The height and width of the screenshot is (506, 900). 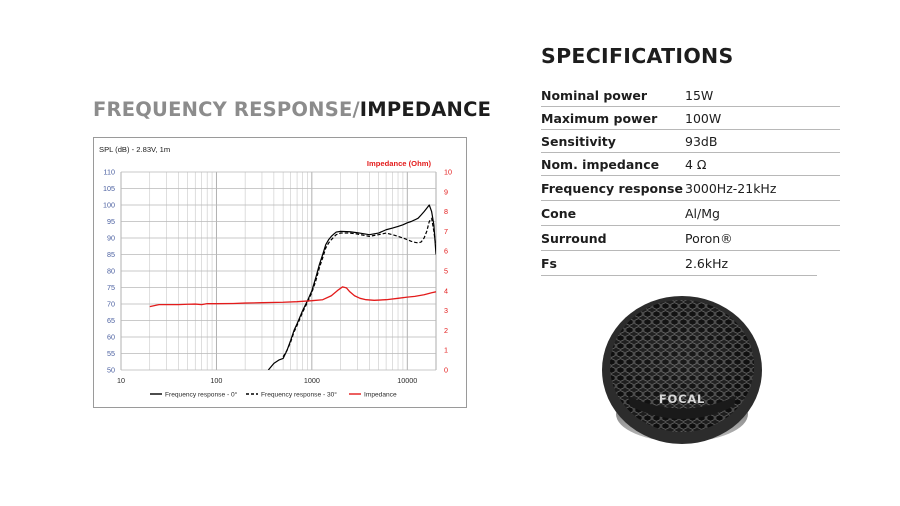 I want to click on y2-tick-label: 10, so click(x=448, y=172).